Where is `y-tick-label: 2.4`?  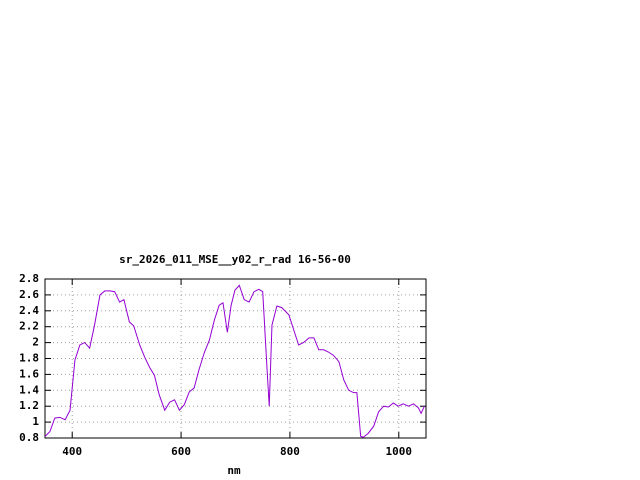
y-tick-label: 2.4 is located at coordinates (29, 310).